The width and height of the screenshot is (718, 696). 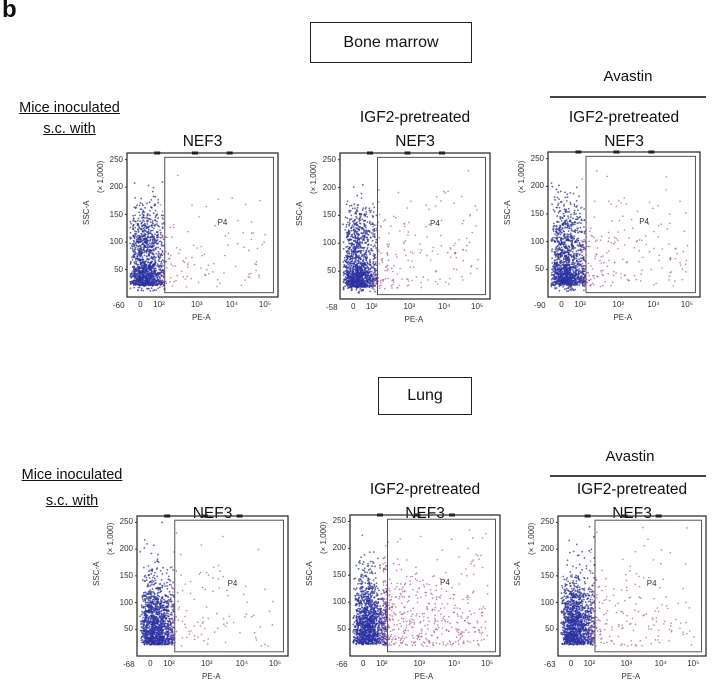 What do you see at coordinates (197, 304) in the screenshot?
I see `x-tick-label: 10³` at bounding box center [197, 304].